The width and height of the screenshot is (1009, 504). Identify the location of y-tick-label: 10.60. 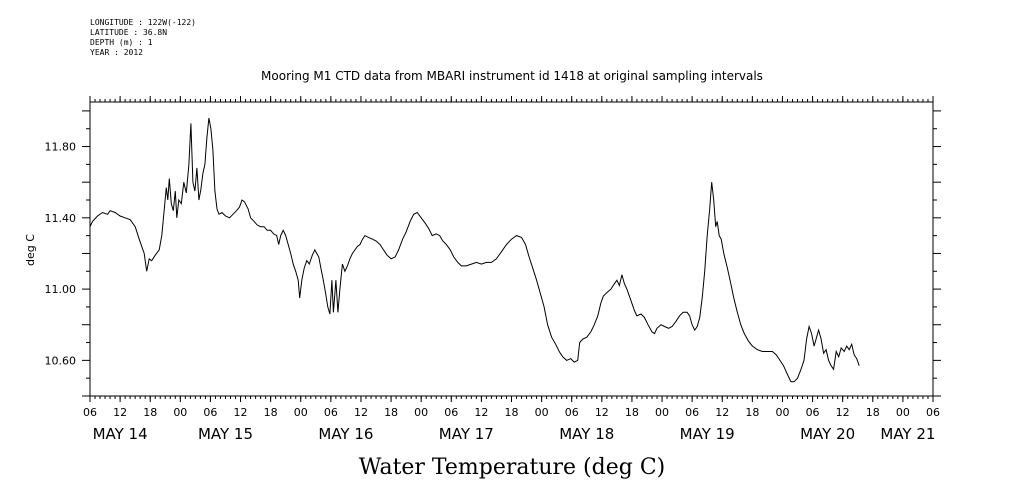
(61, 360).